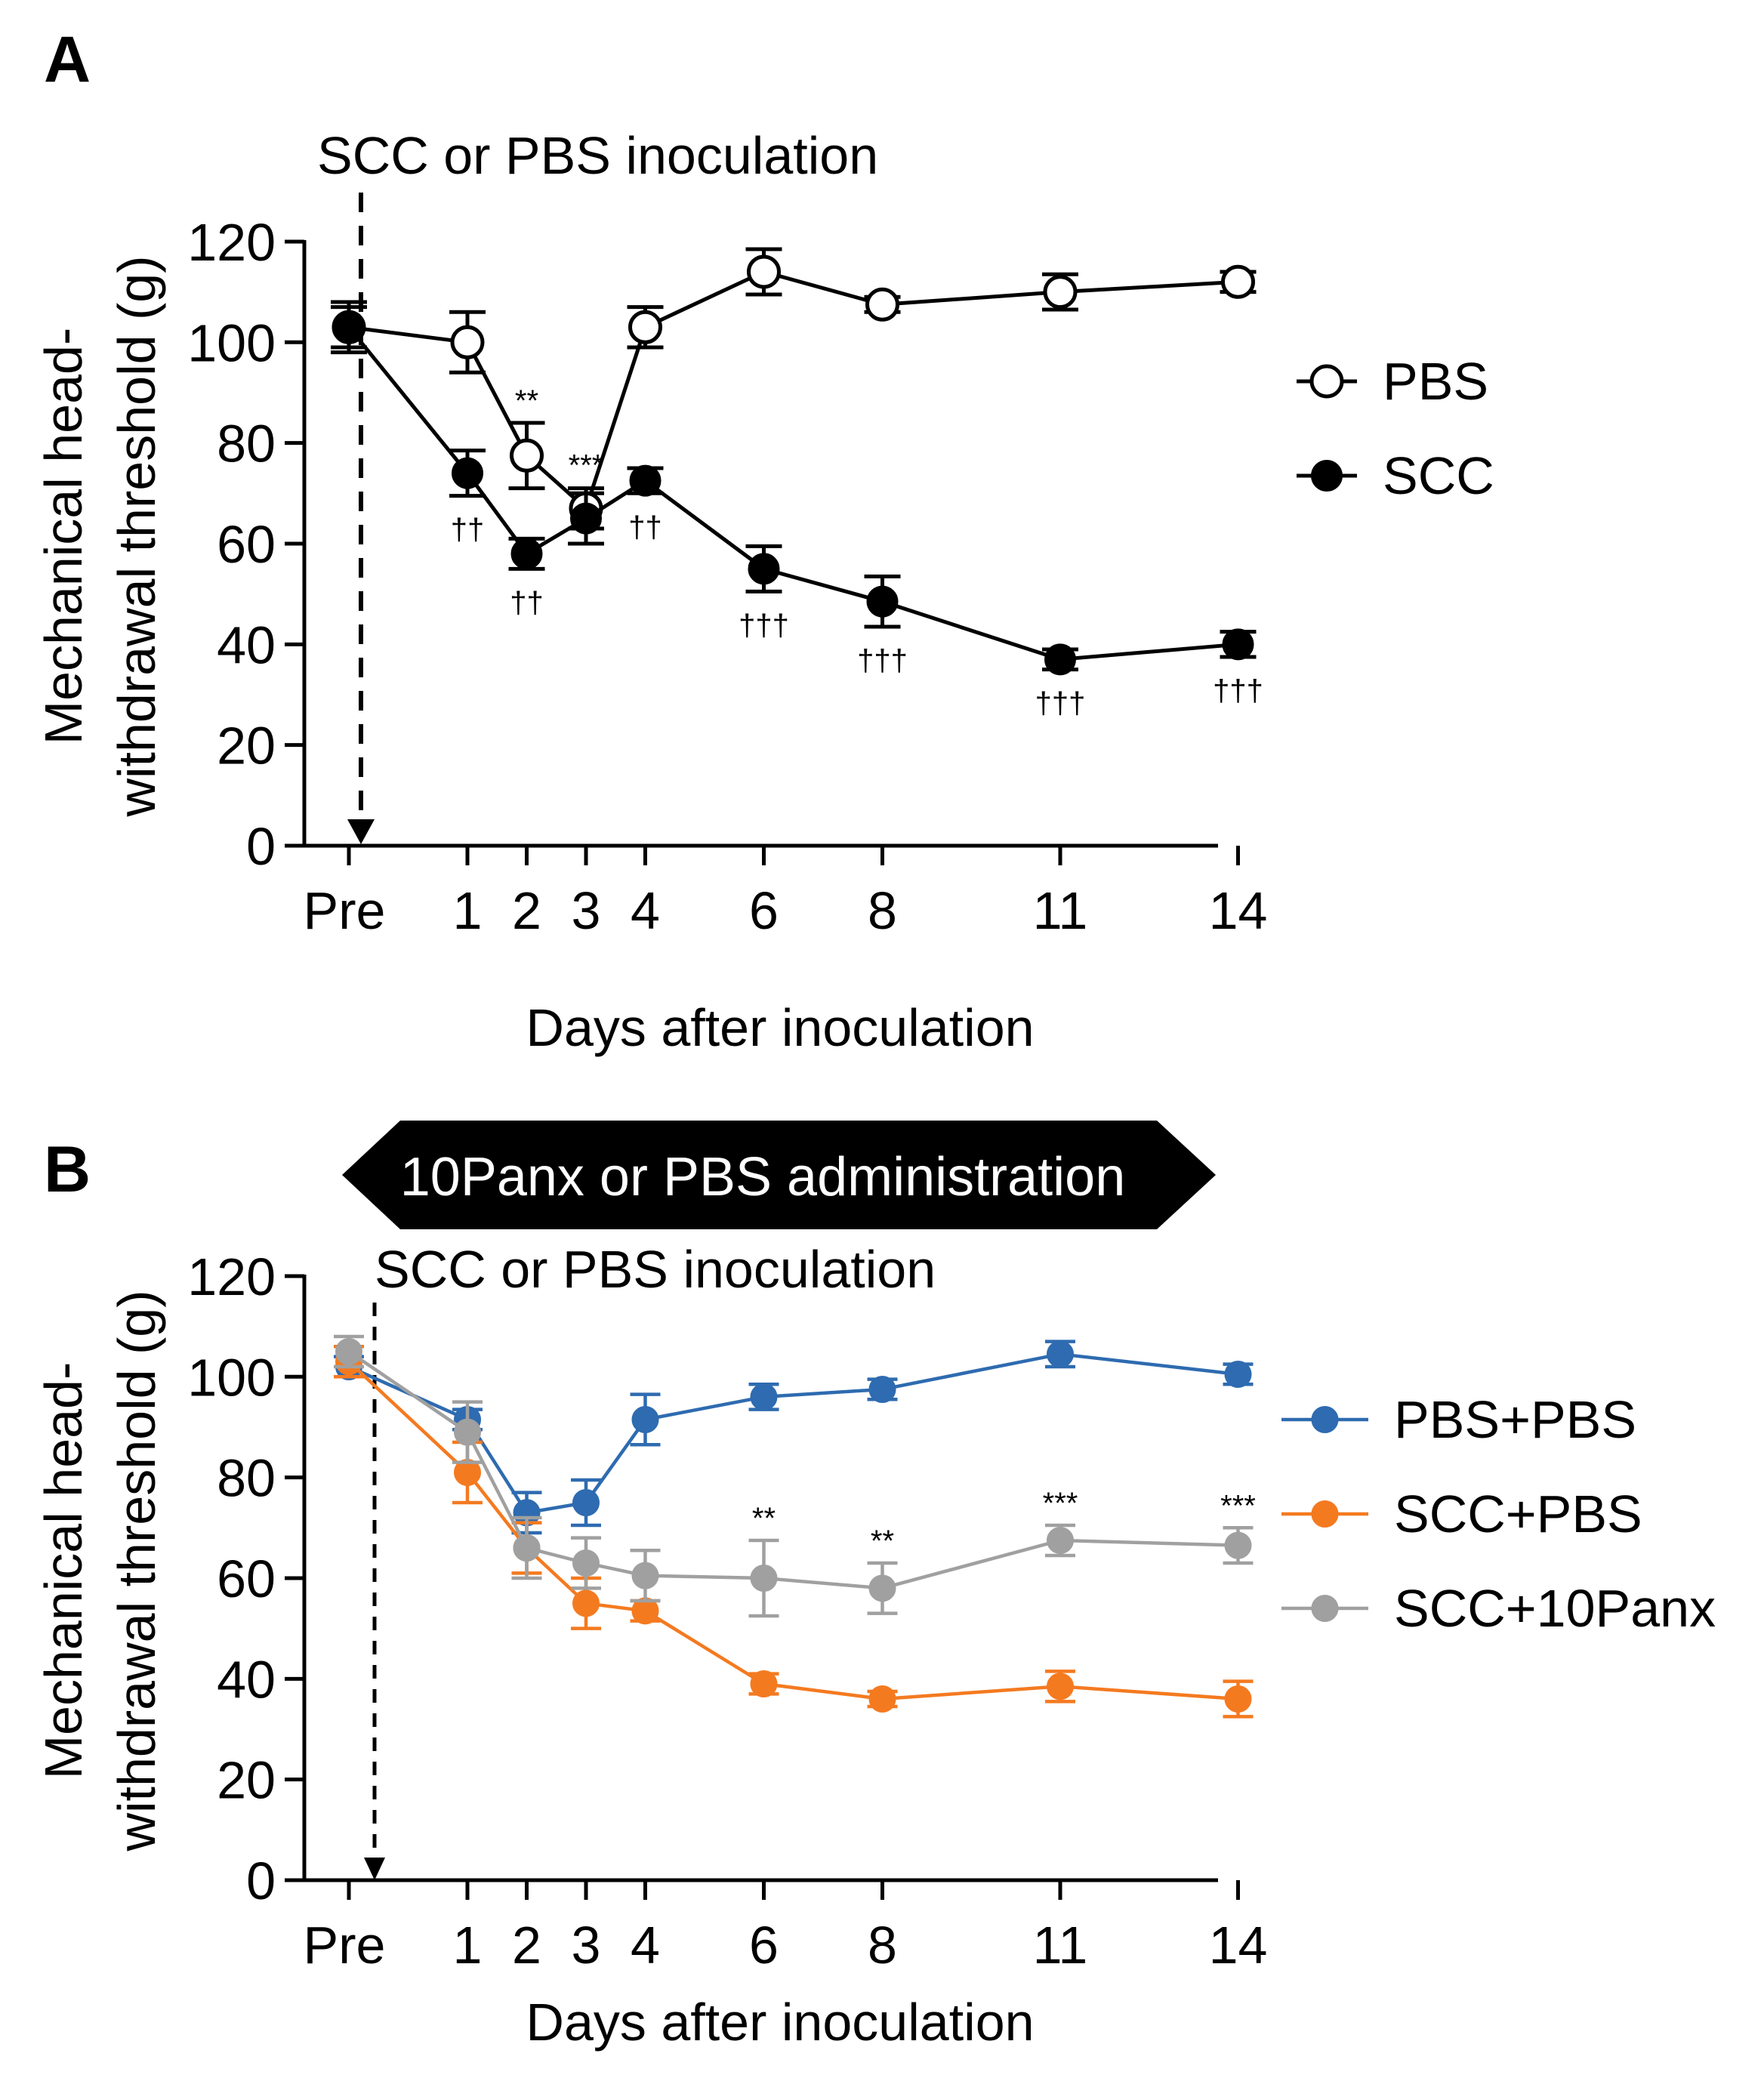  I want to click on panel-a-plot-area: *****††††††††††††††† †††, so click(797, 483).